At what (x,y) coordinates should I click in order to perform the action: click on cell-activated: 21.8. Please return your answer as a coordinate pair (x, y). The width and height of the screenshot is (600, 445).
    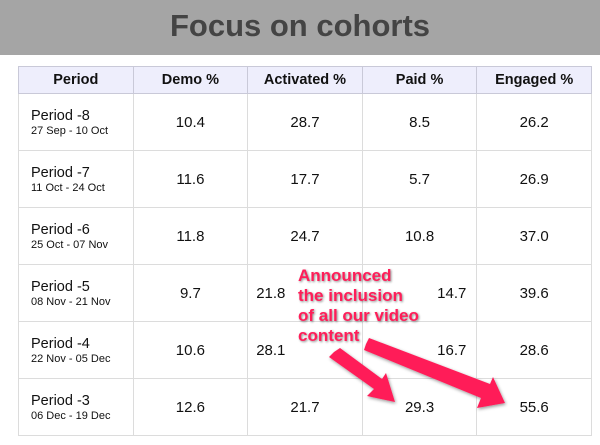
    Looking at the image, I should click on (305, 293).